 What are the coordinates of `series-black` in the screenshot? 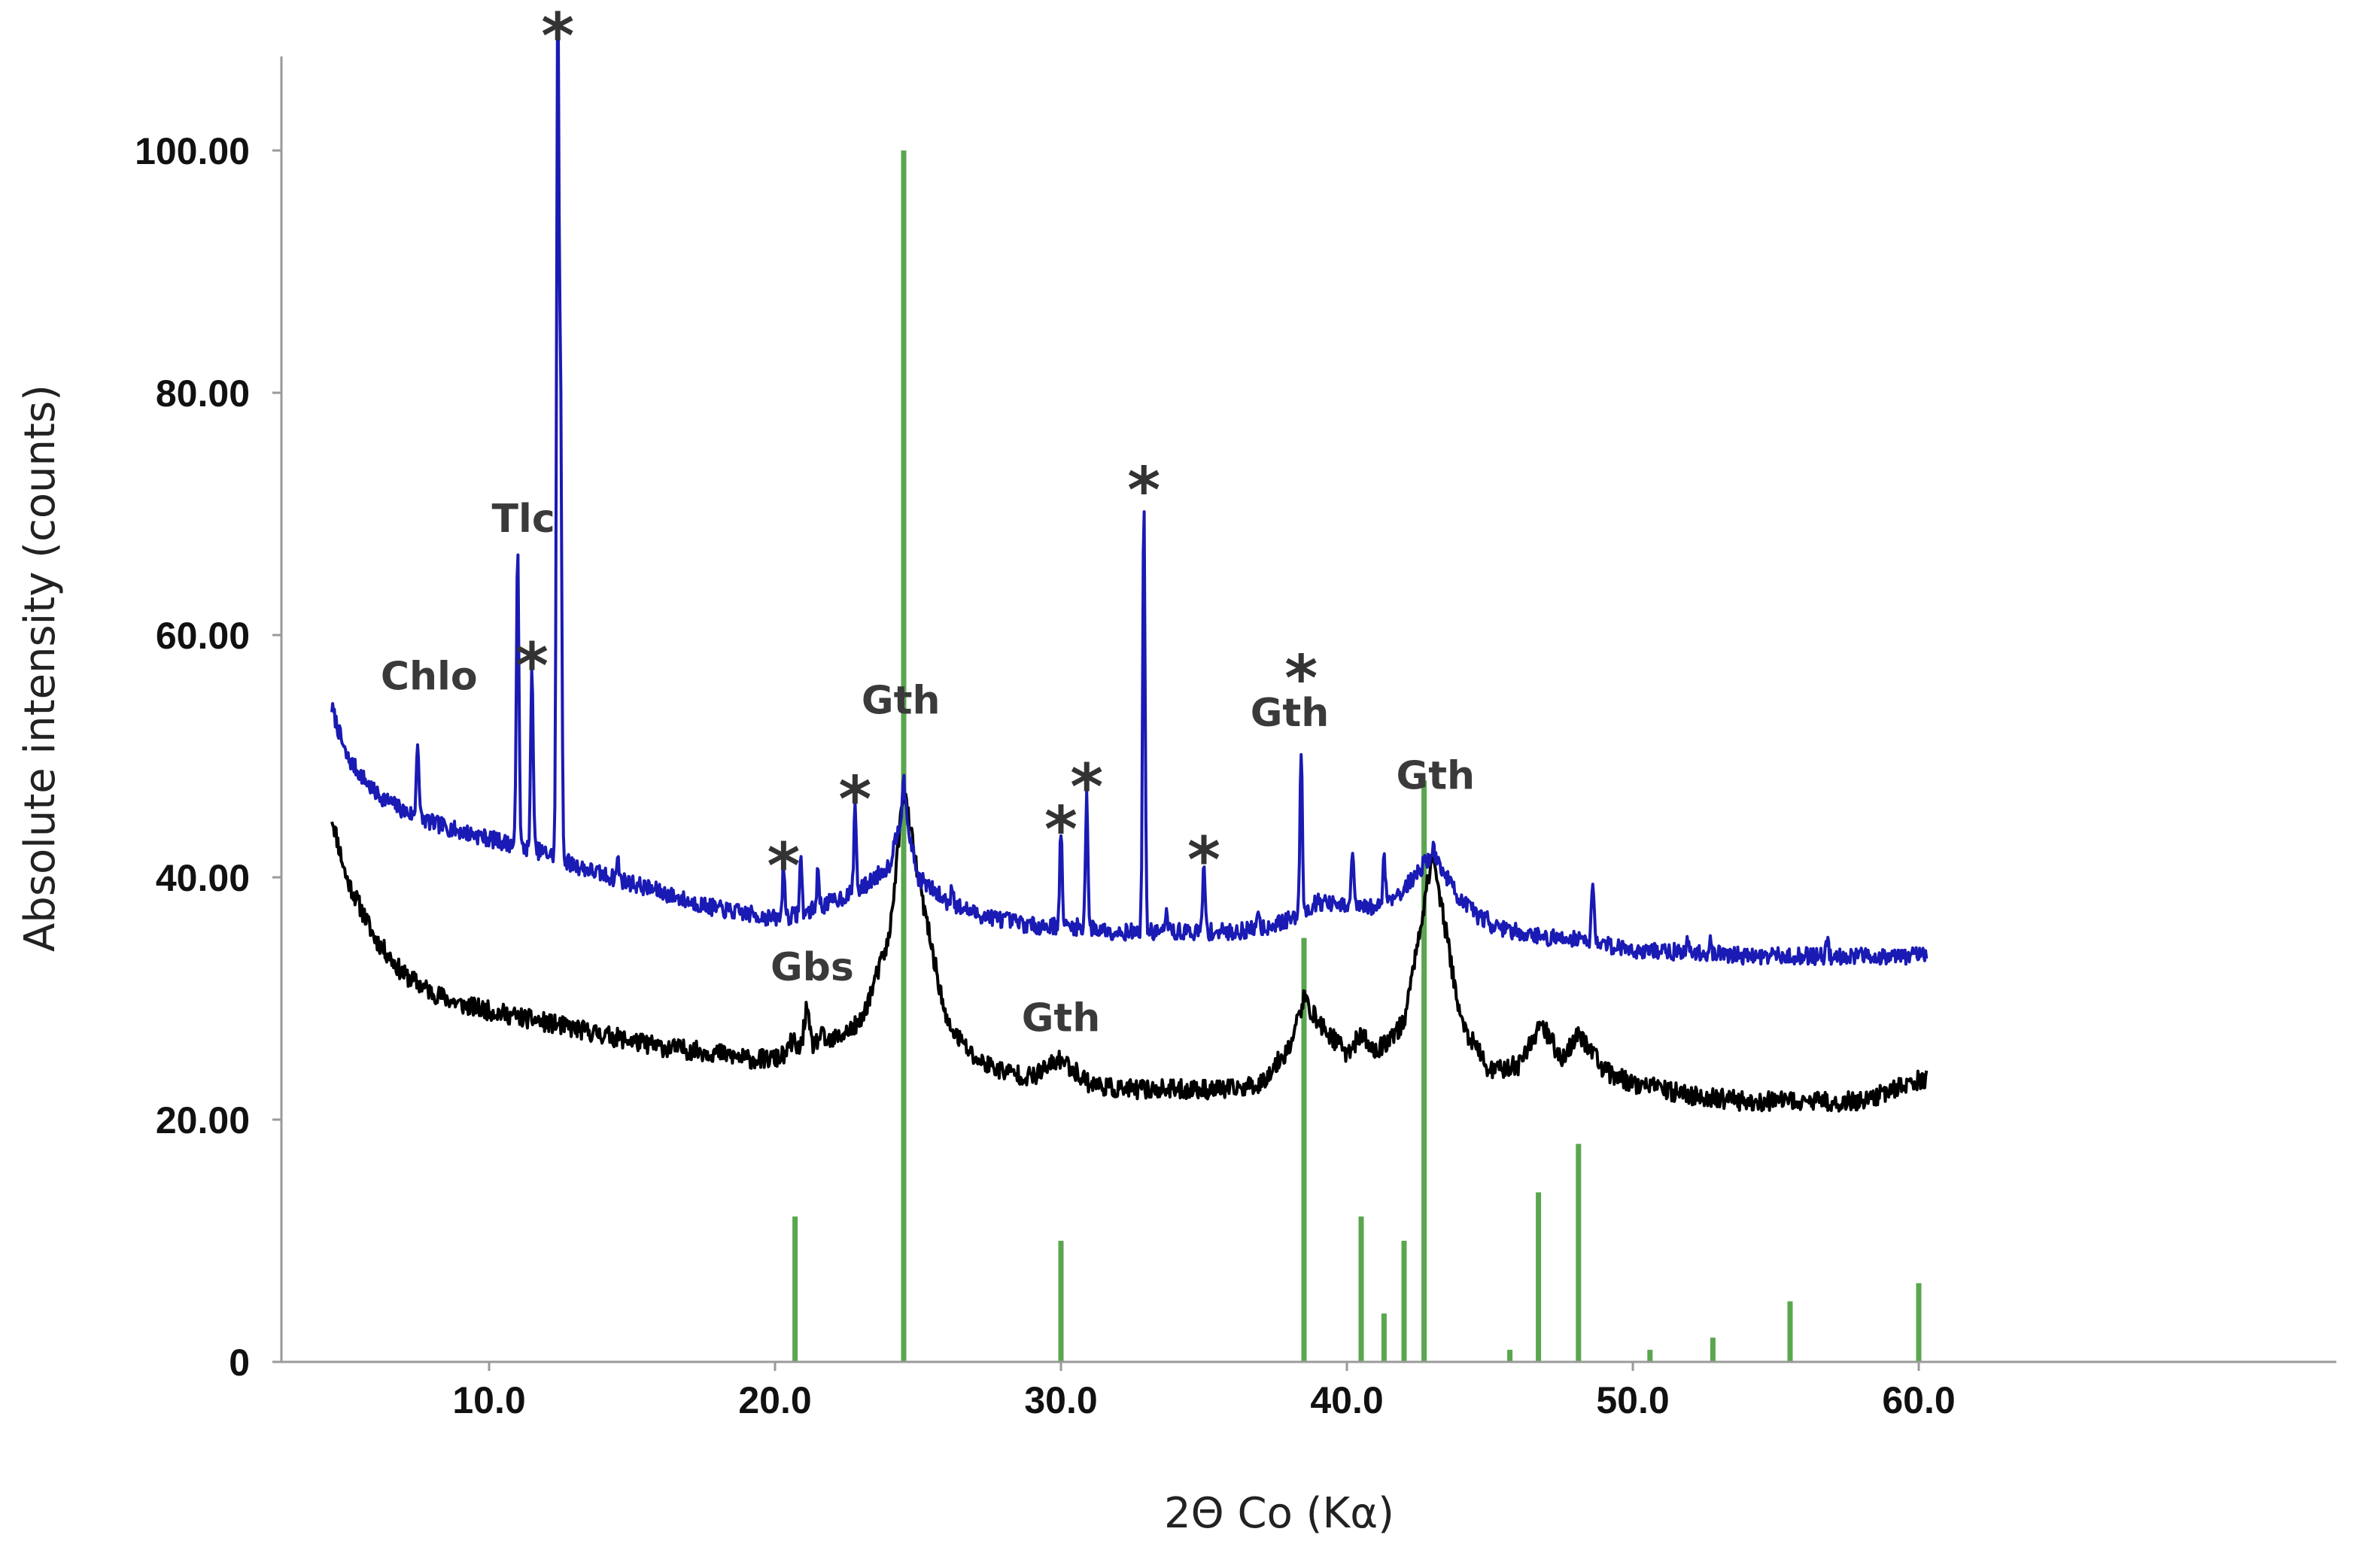 It's located at (1129, 953).